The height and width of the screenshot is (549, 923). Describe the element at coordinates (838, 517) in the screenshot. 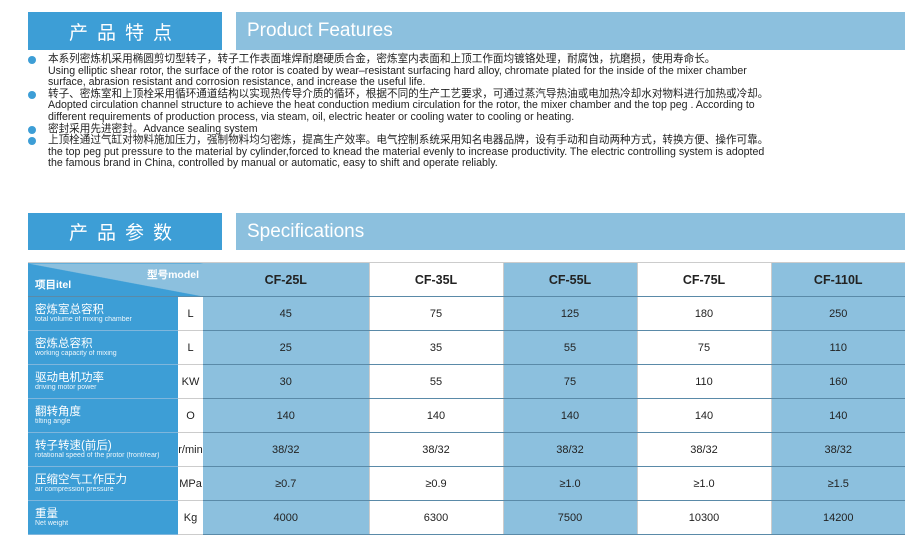

I see `value-cell: 14200` at that location.